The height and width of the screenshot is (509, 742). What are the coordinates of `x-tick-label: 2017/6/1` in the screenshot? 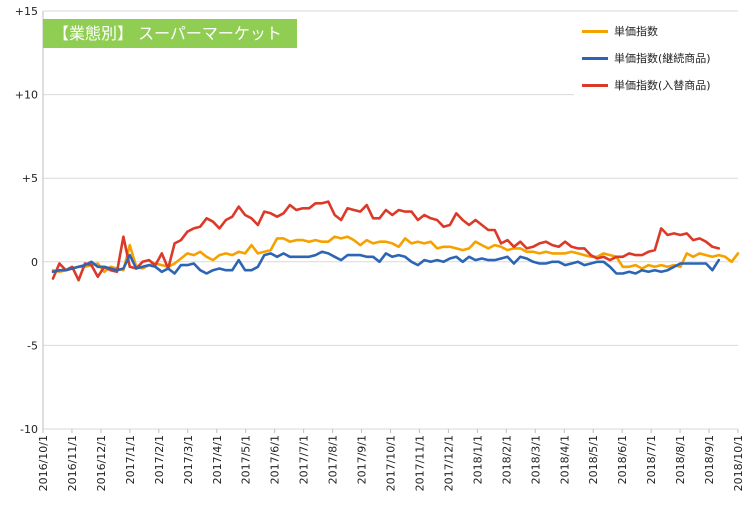 It's located at (275, 459).